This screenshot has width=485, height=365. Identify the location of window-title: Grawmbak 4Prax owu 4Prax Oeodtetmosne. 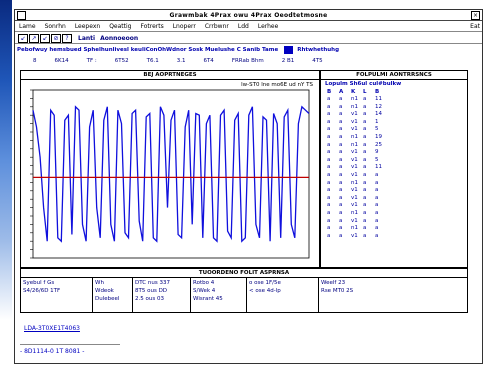
(248, 15).